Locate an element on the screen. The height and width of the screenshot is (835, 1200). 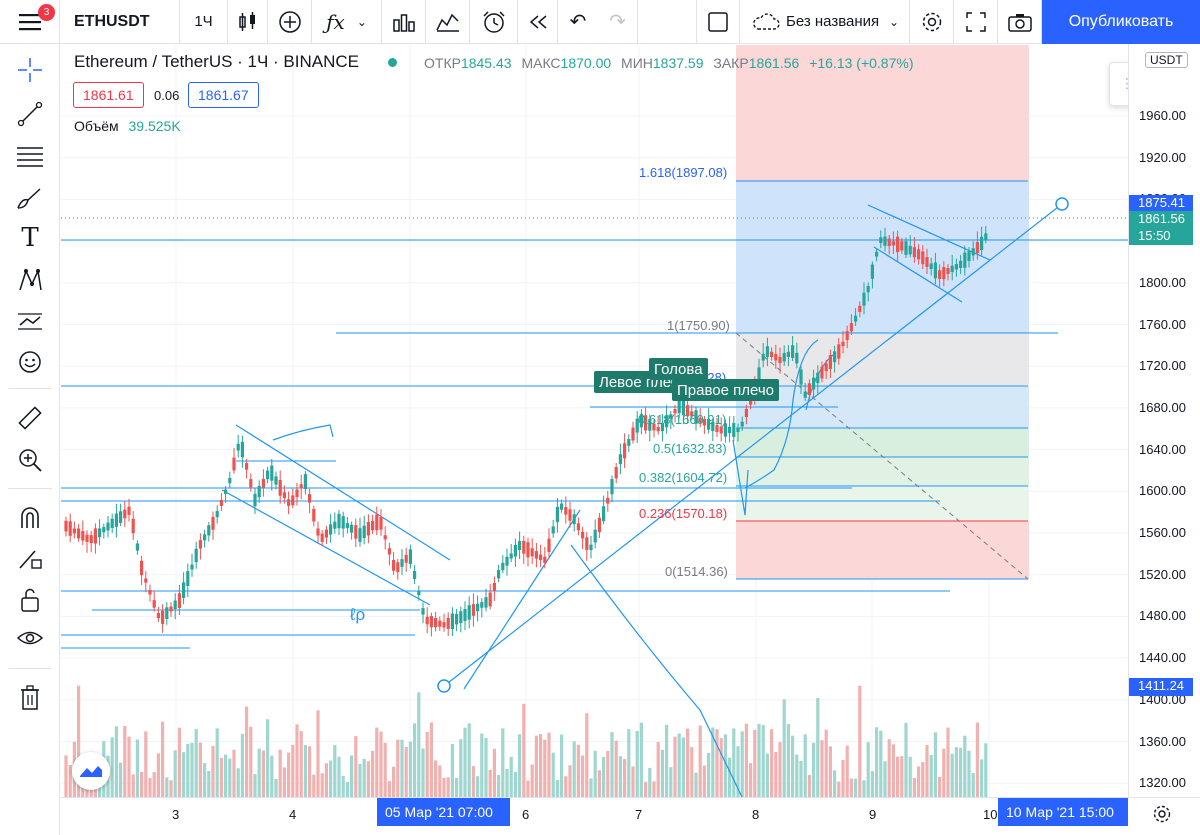
lock-button is located at coordinates (30, 600).